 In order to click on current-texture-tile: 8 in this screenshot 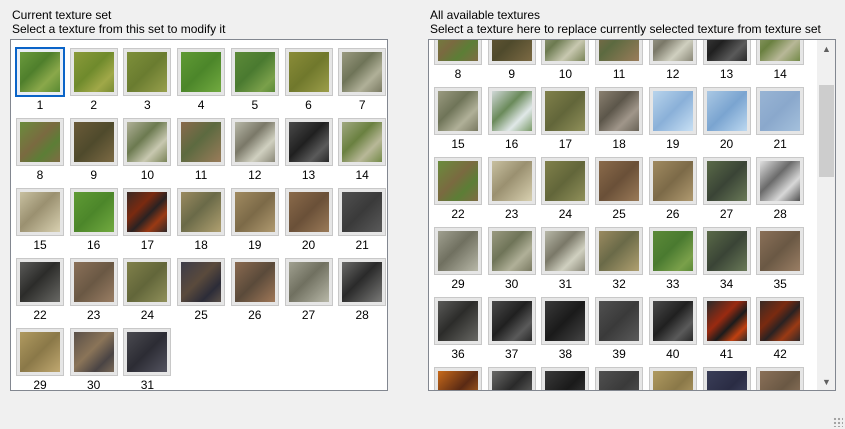, I will do `click(40, 149)`.